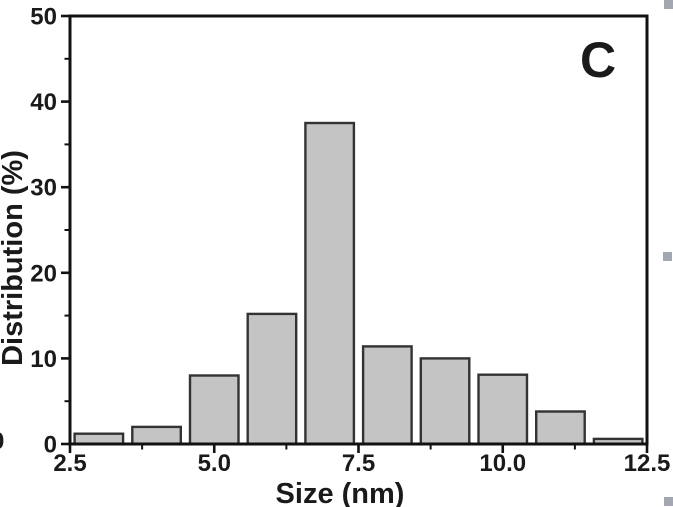 The height and width of the screenshot is (507, 673). What do you see at coordinates (43, 273) in the screenshot?
I see `y-tick-label: 20` at bounding box center [43, 273].